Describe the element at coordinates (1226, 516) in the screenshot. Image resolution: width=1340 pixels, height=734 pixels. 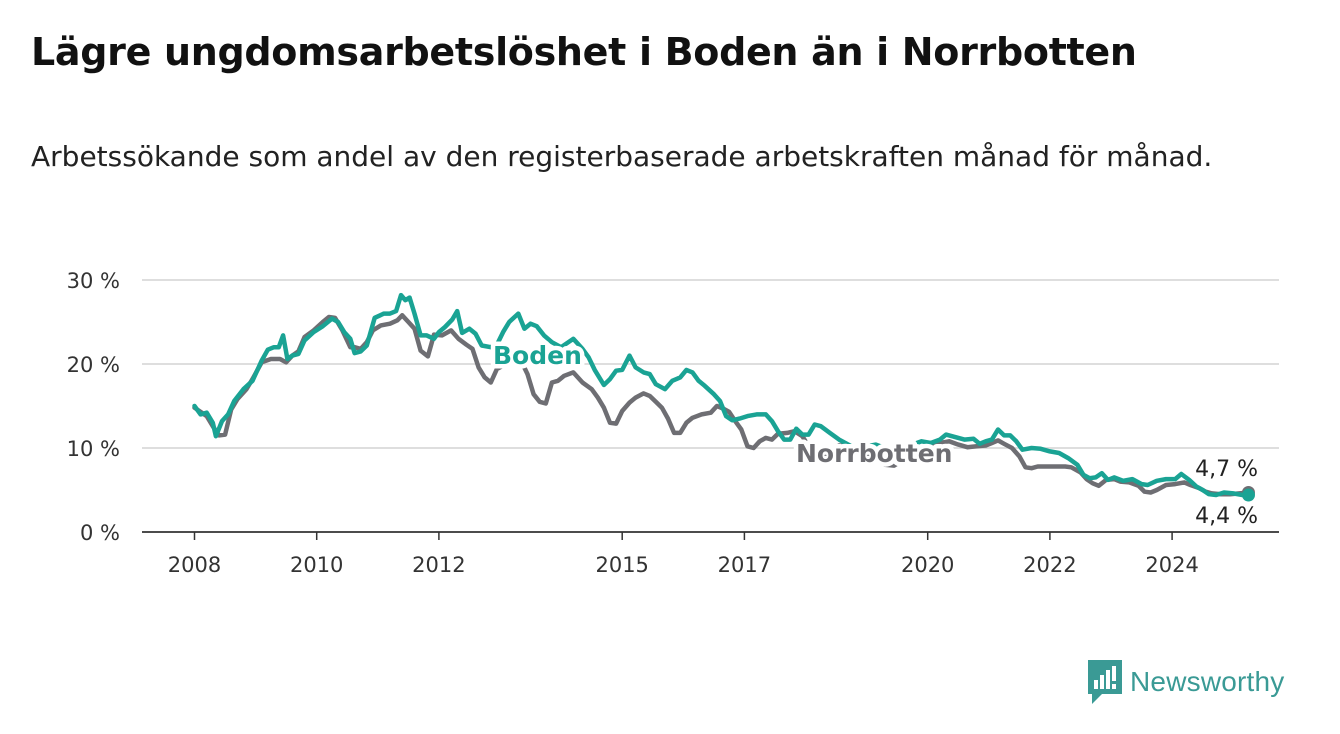
I see `end-label-boden: 4,4 %` at that location.